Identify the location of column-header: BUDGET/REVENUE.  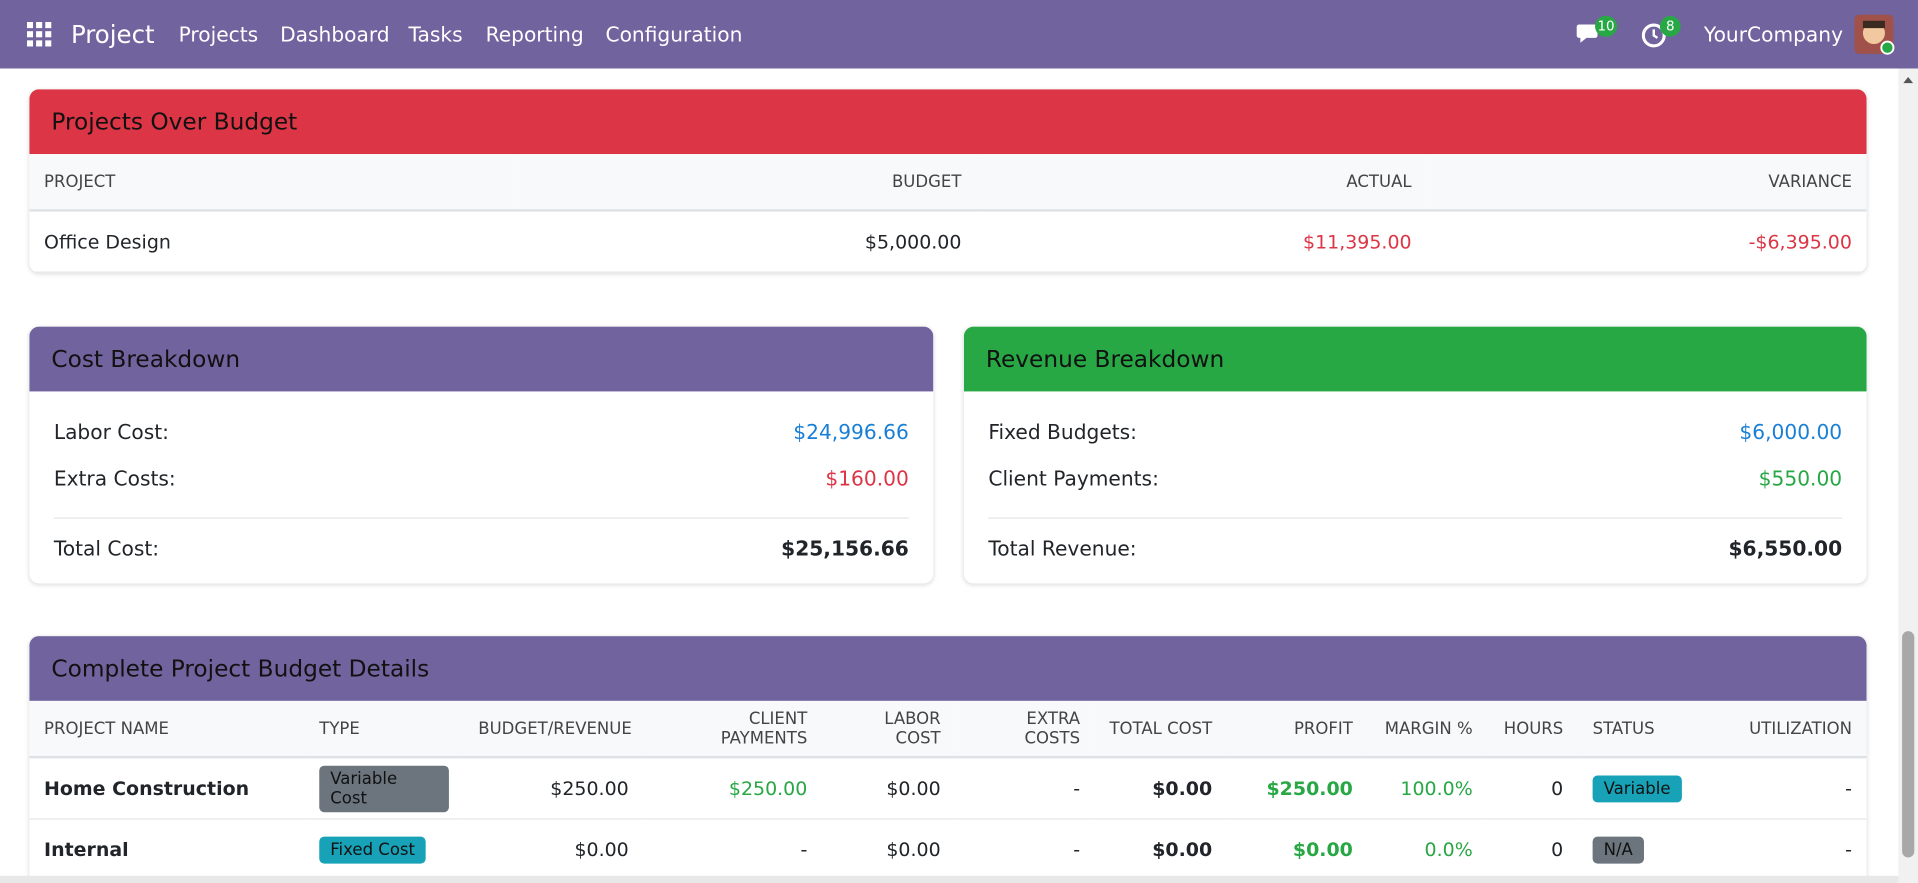
(553, 729).